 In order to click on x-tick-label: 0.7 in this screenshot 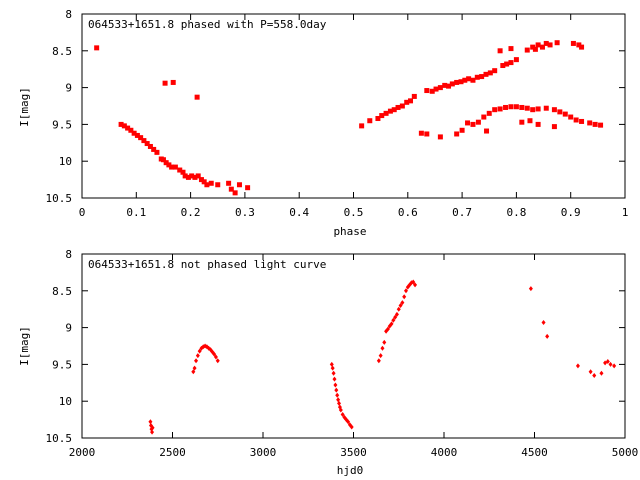, I will do `click(462, 212)`.